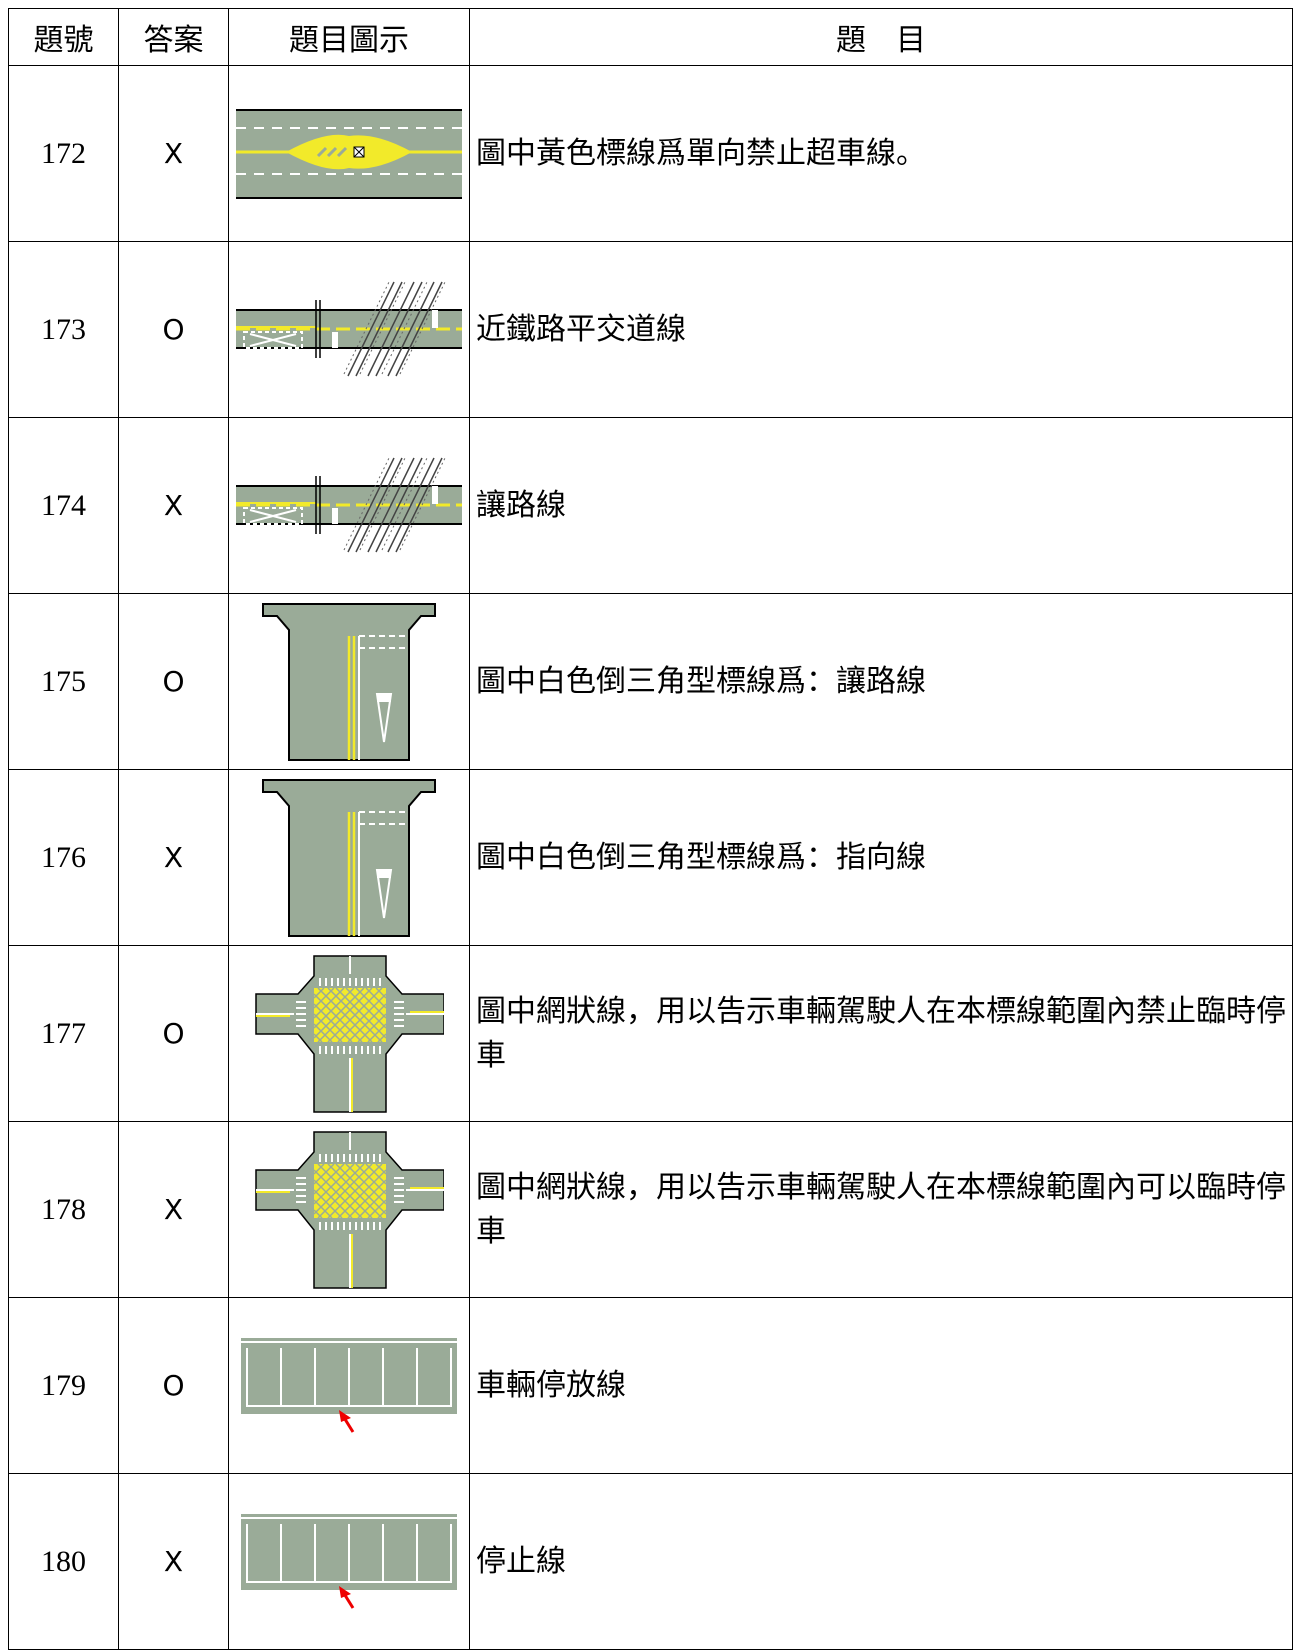 Image resolution: width=1295 pixels, height=1650 pixels. I want to click on question-number: 178, so click(63, 1209).